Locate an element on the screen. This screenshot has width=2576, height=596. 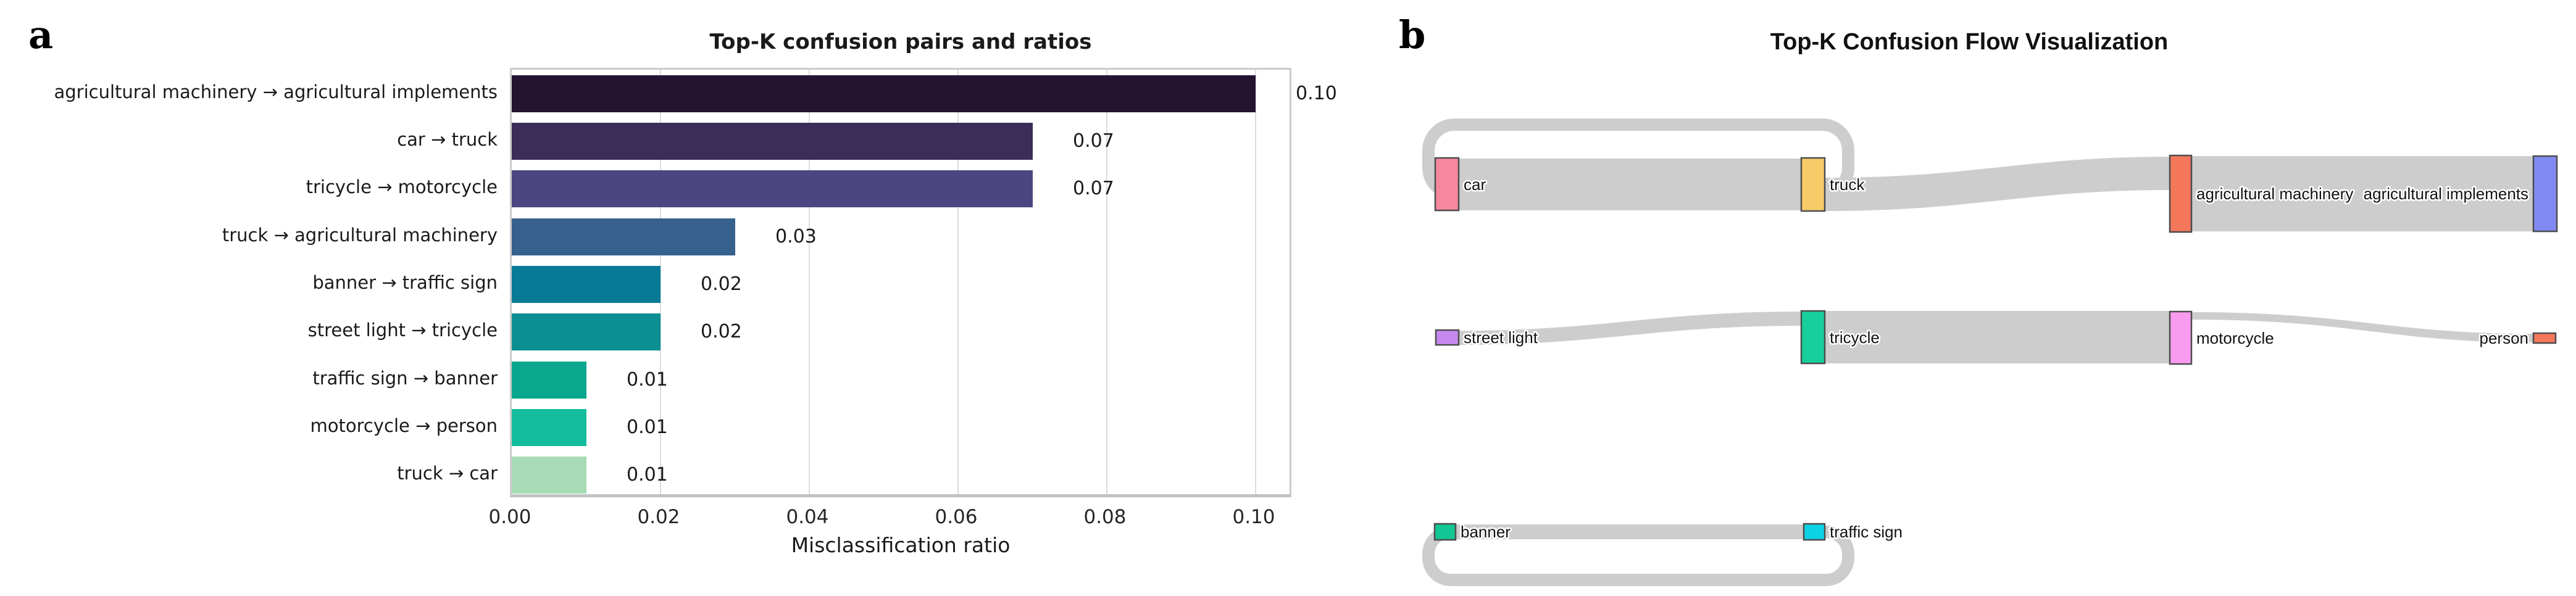
y-tick-label: banner → traffic sign is located at coordinates (405, 282).